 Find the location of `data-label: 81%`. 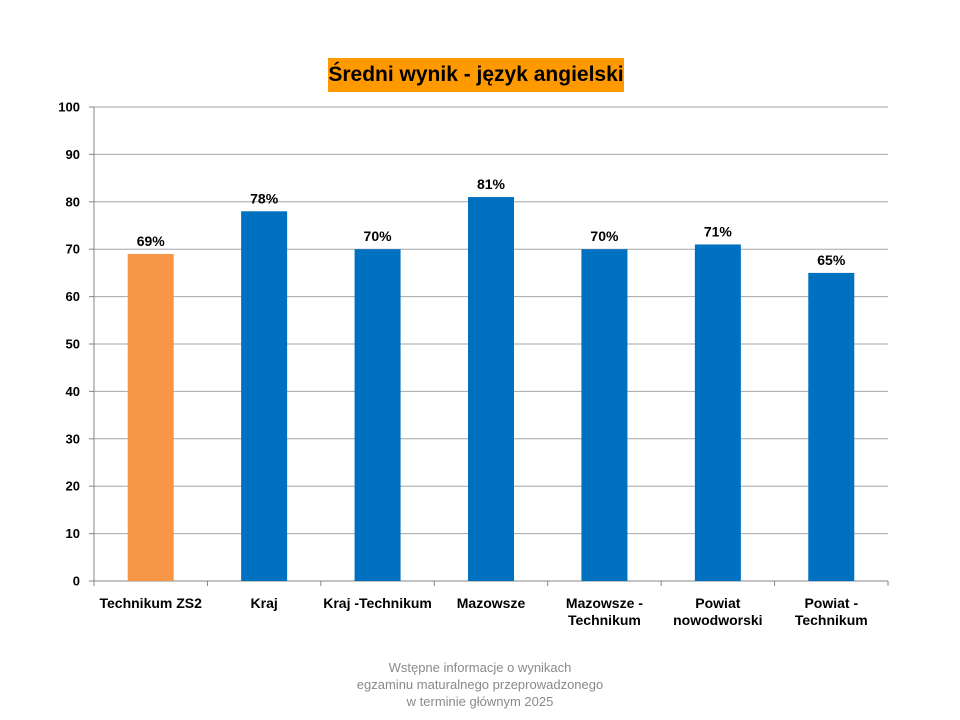

data-label: 81% is located at coordinates (491, 184).